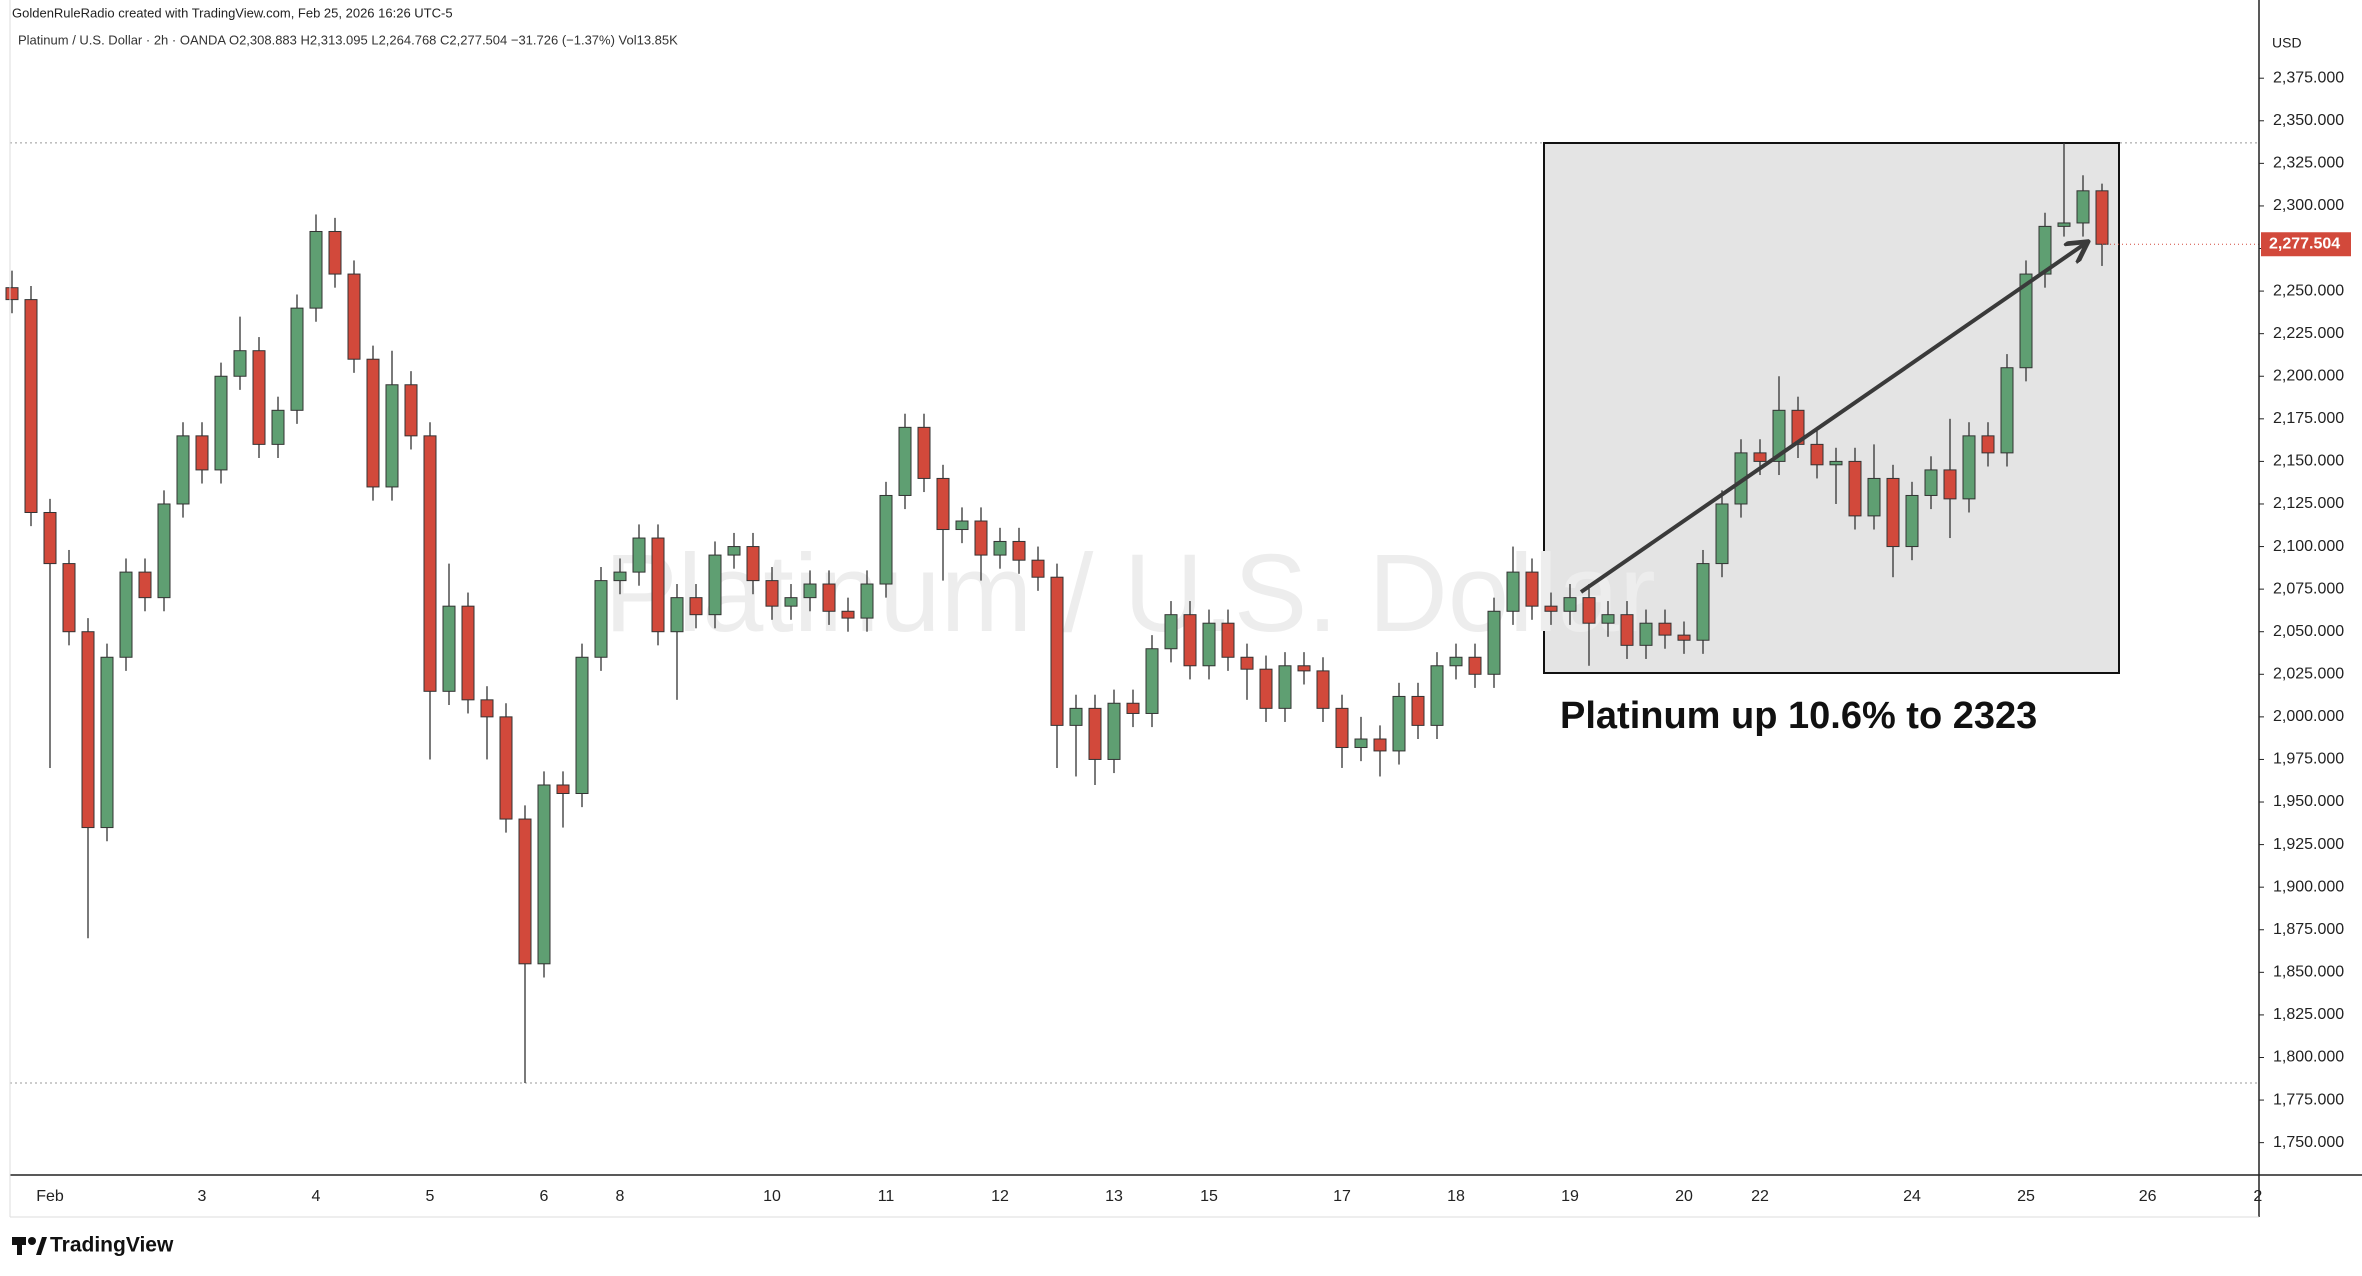 The height and width of the screenshot is (1276, 2362). What do you see at coordinates (620, 1196) in the screenshot?
I see `x-tick-label: 8` at bounding box center [620, 1196].